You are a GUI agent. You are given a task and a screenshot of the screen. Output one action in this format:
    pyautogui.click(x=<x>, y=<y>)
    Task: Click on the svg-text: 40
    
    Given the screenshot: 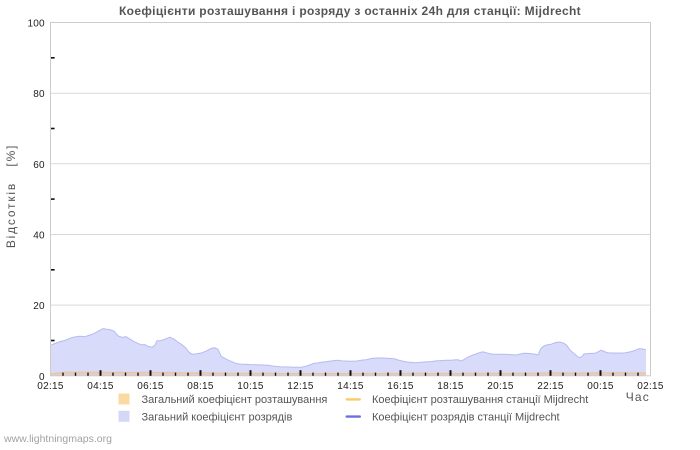 What is the action you would take?
    pyautogui.click(x=39, y=236)
    